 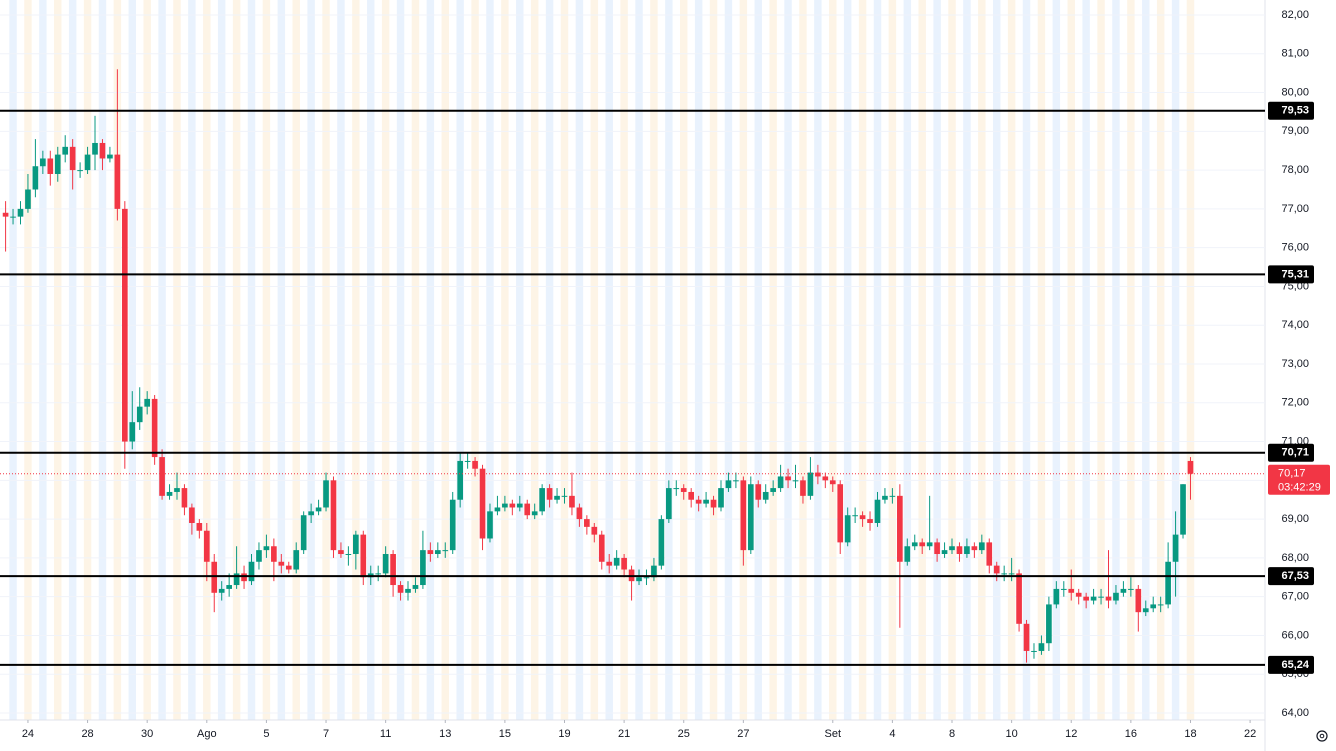 What do you see at coordinates (445, 734) in the screenshot?
I see `x-tick-label: 13` at bounding box center [445, 734].